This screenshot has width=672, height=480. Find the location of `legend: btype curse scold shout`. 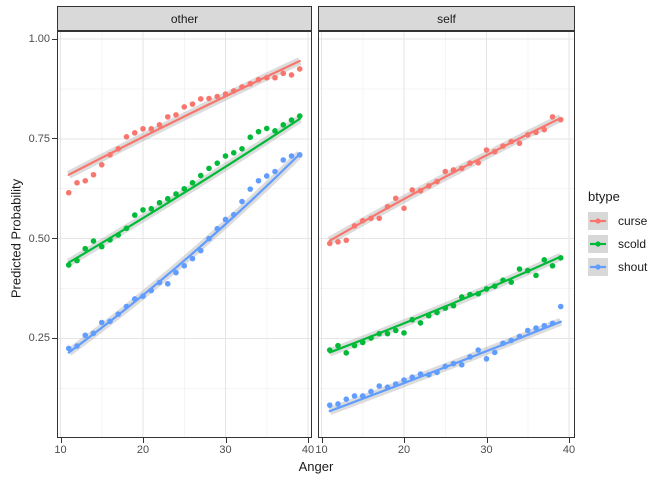

legend: btype curse scold shout is located at coordinates (617, 235).